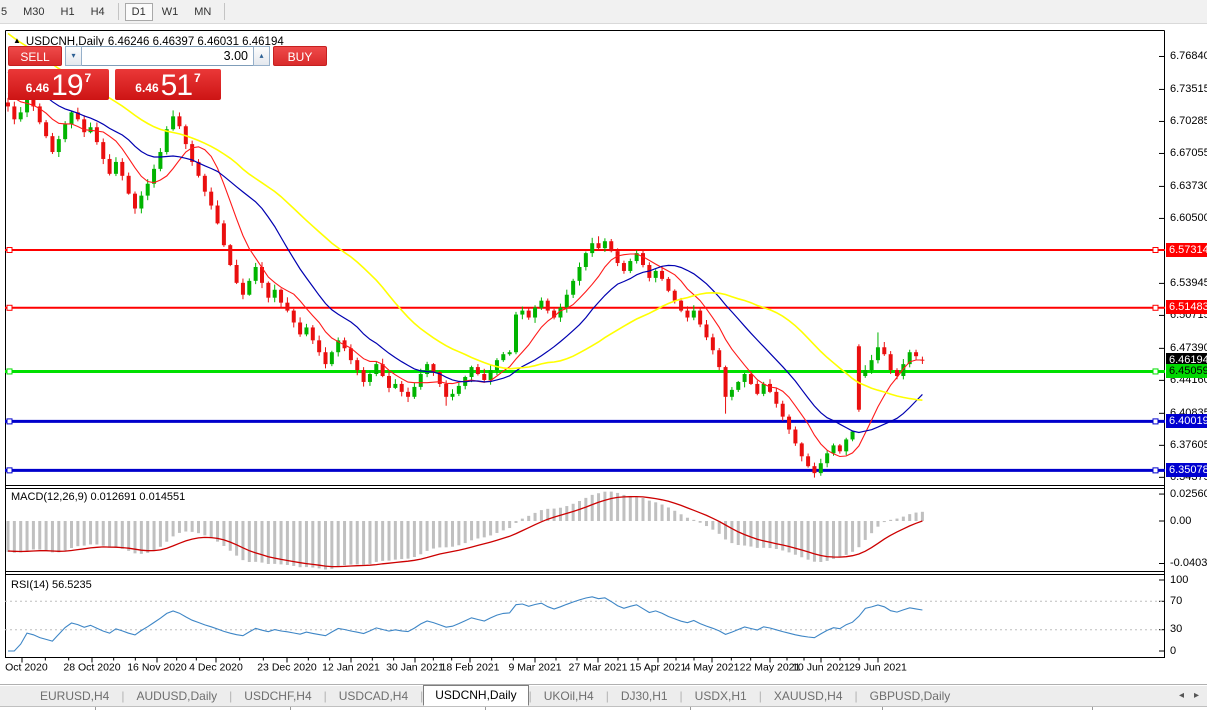  Describe the element at coordinates (17, 40) in the screenshot. I see `collapse-triangle-icon: ▲` at that location.